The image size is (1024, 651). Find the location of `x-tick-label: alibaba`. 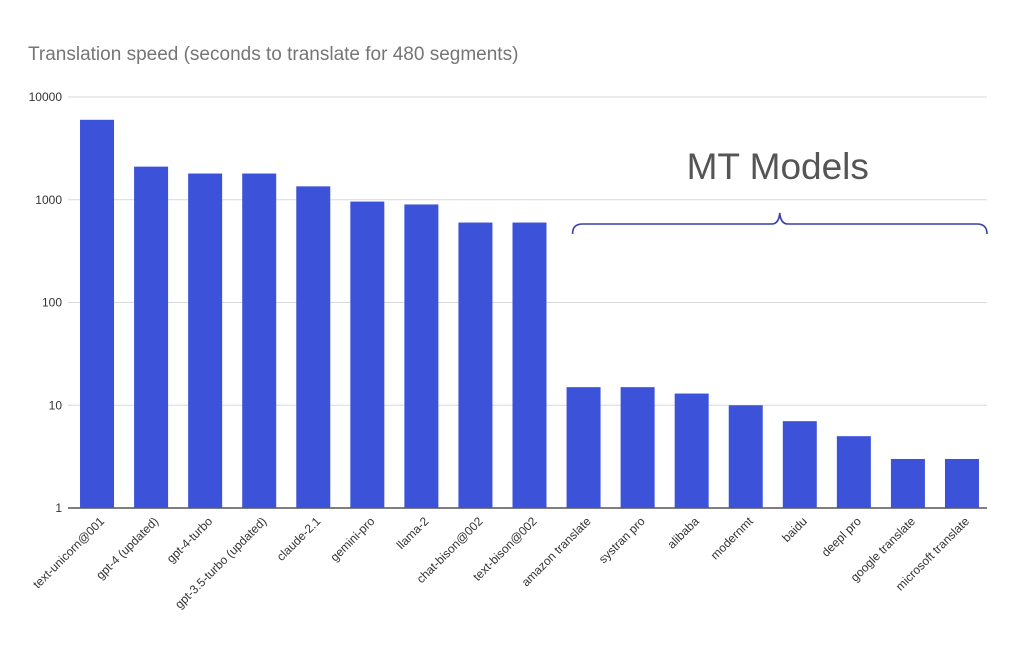

x-tick-label: alibaba is located at coordinates (683, 532).